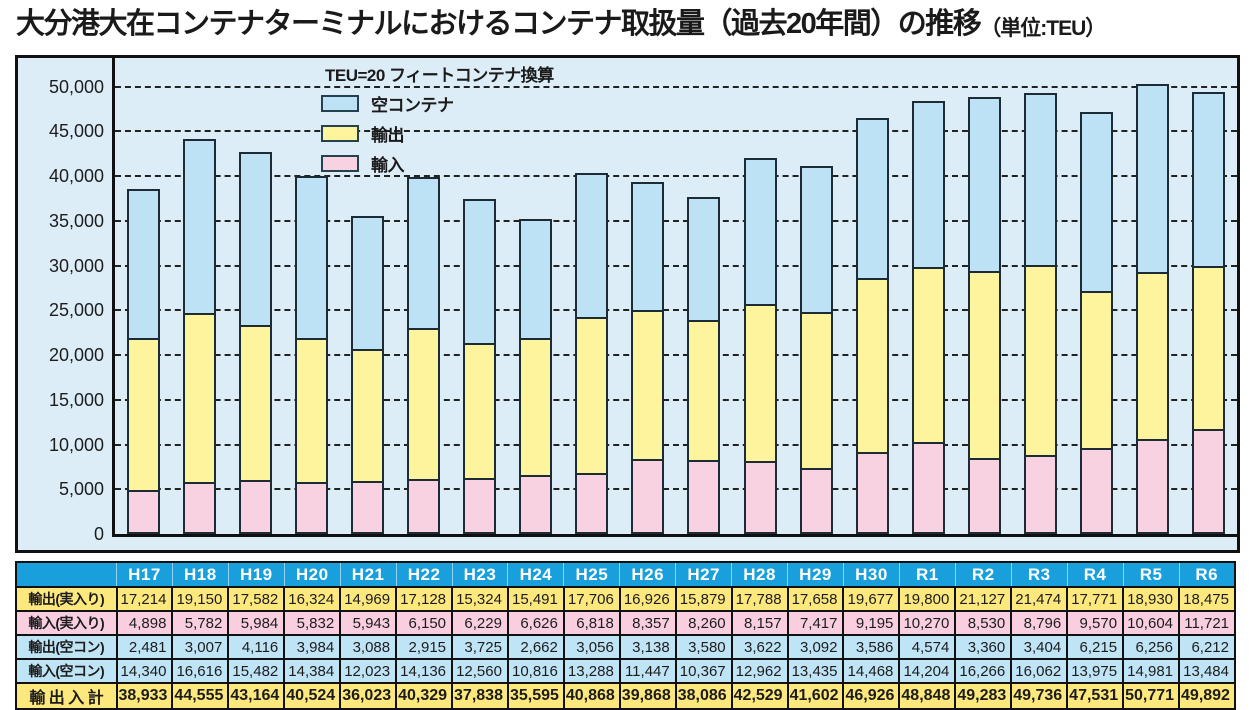 This screenshot has width=1257, height=710. Describe the element at coordinates (591, 671) in the screenshot. I see `table-cell: 13,288` at that location.